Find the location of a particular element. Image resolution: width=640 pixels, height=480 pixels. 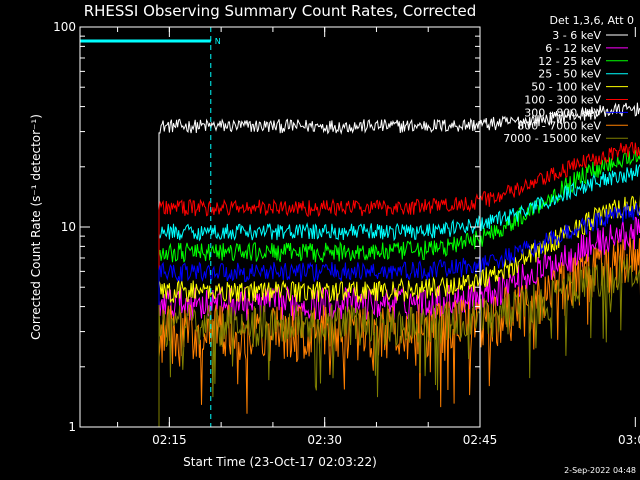

legend-label-8: 800 - 7000 keV is located at coordinates (559, 125).